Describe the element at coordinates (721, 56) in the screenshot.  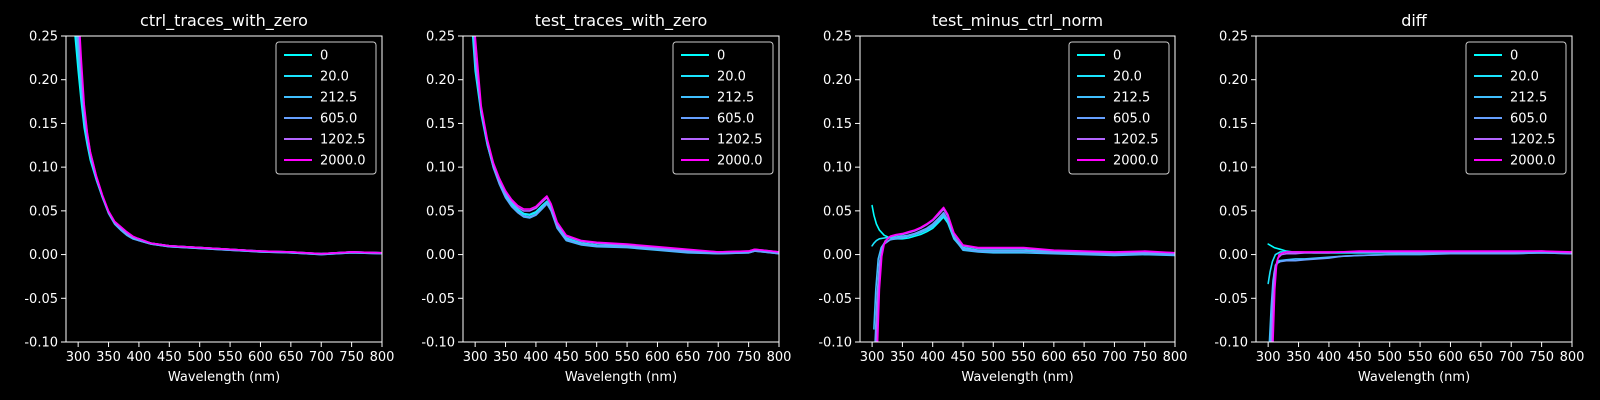
I see `legend-entry: 0` at that location.